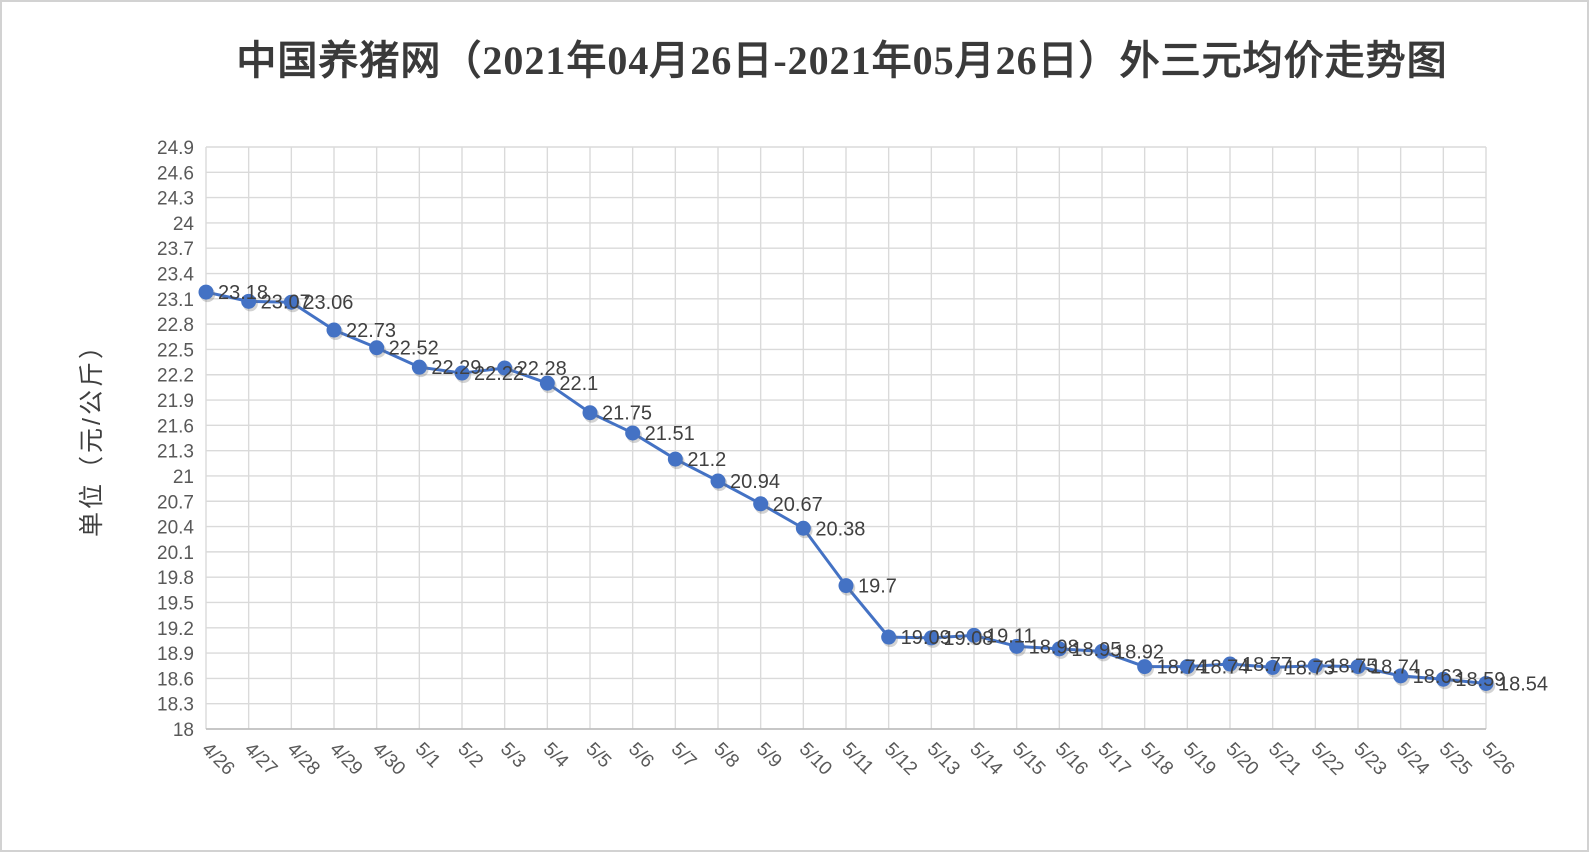 This screenshot has height=852, width=1589. I want to click on x-tick-label: 5/1, so click(428, 756).